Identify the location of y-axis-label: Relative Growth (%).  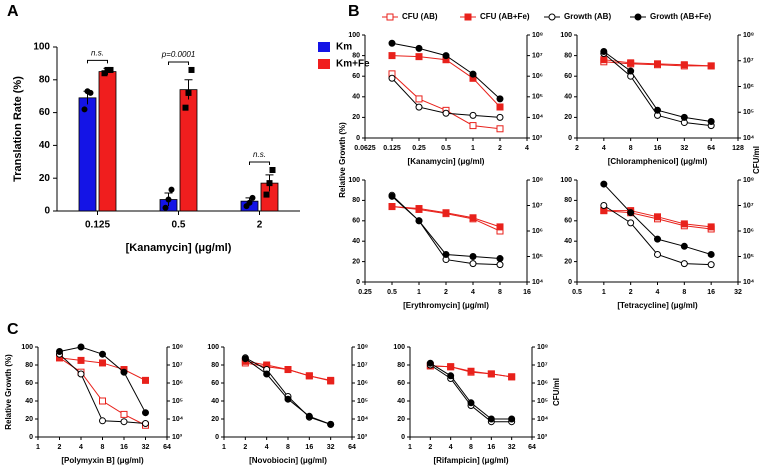
(342, 160).